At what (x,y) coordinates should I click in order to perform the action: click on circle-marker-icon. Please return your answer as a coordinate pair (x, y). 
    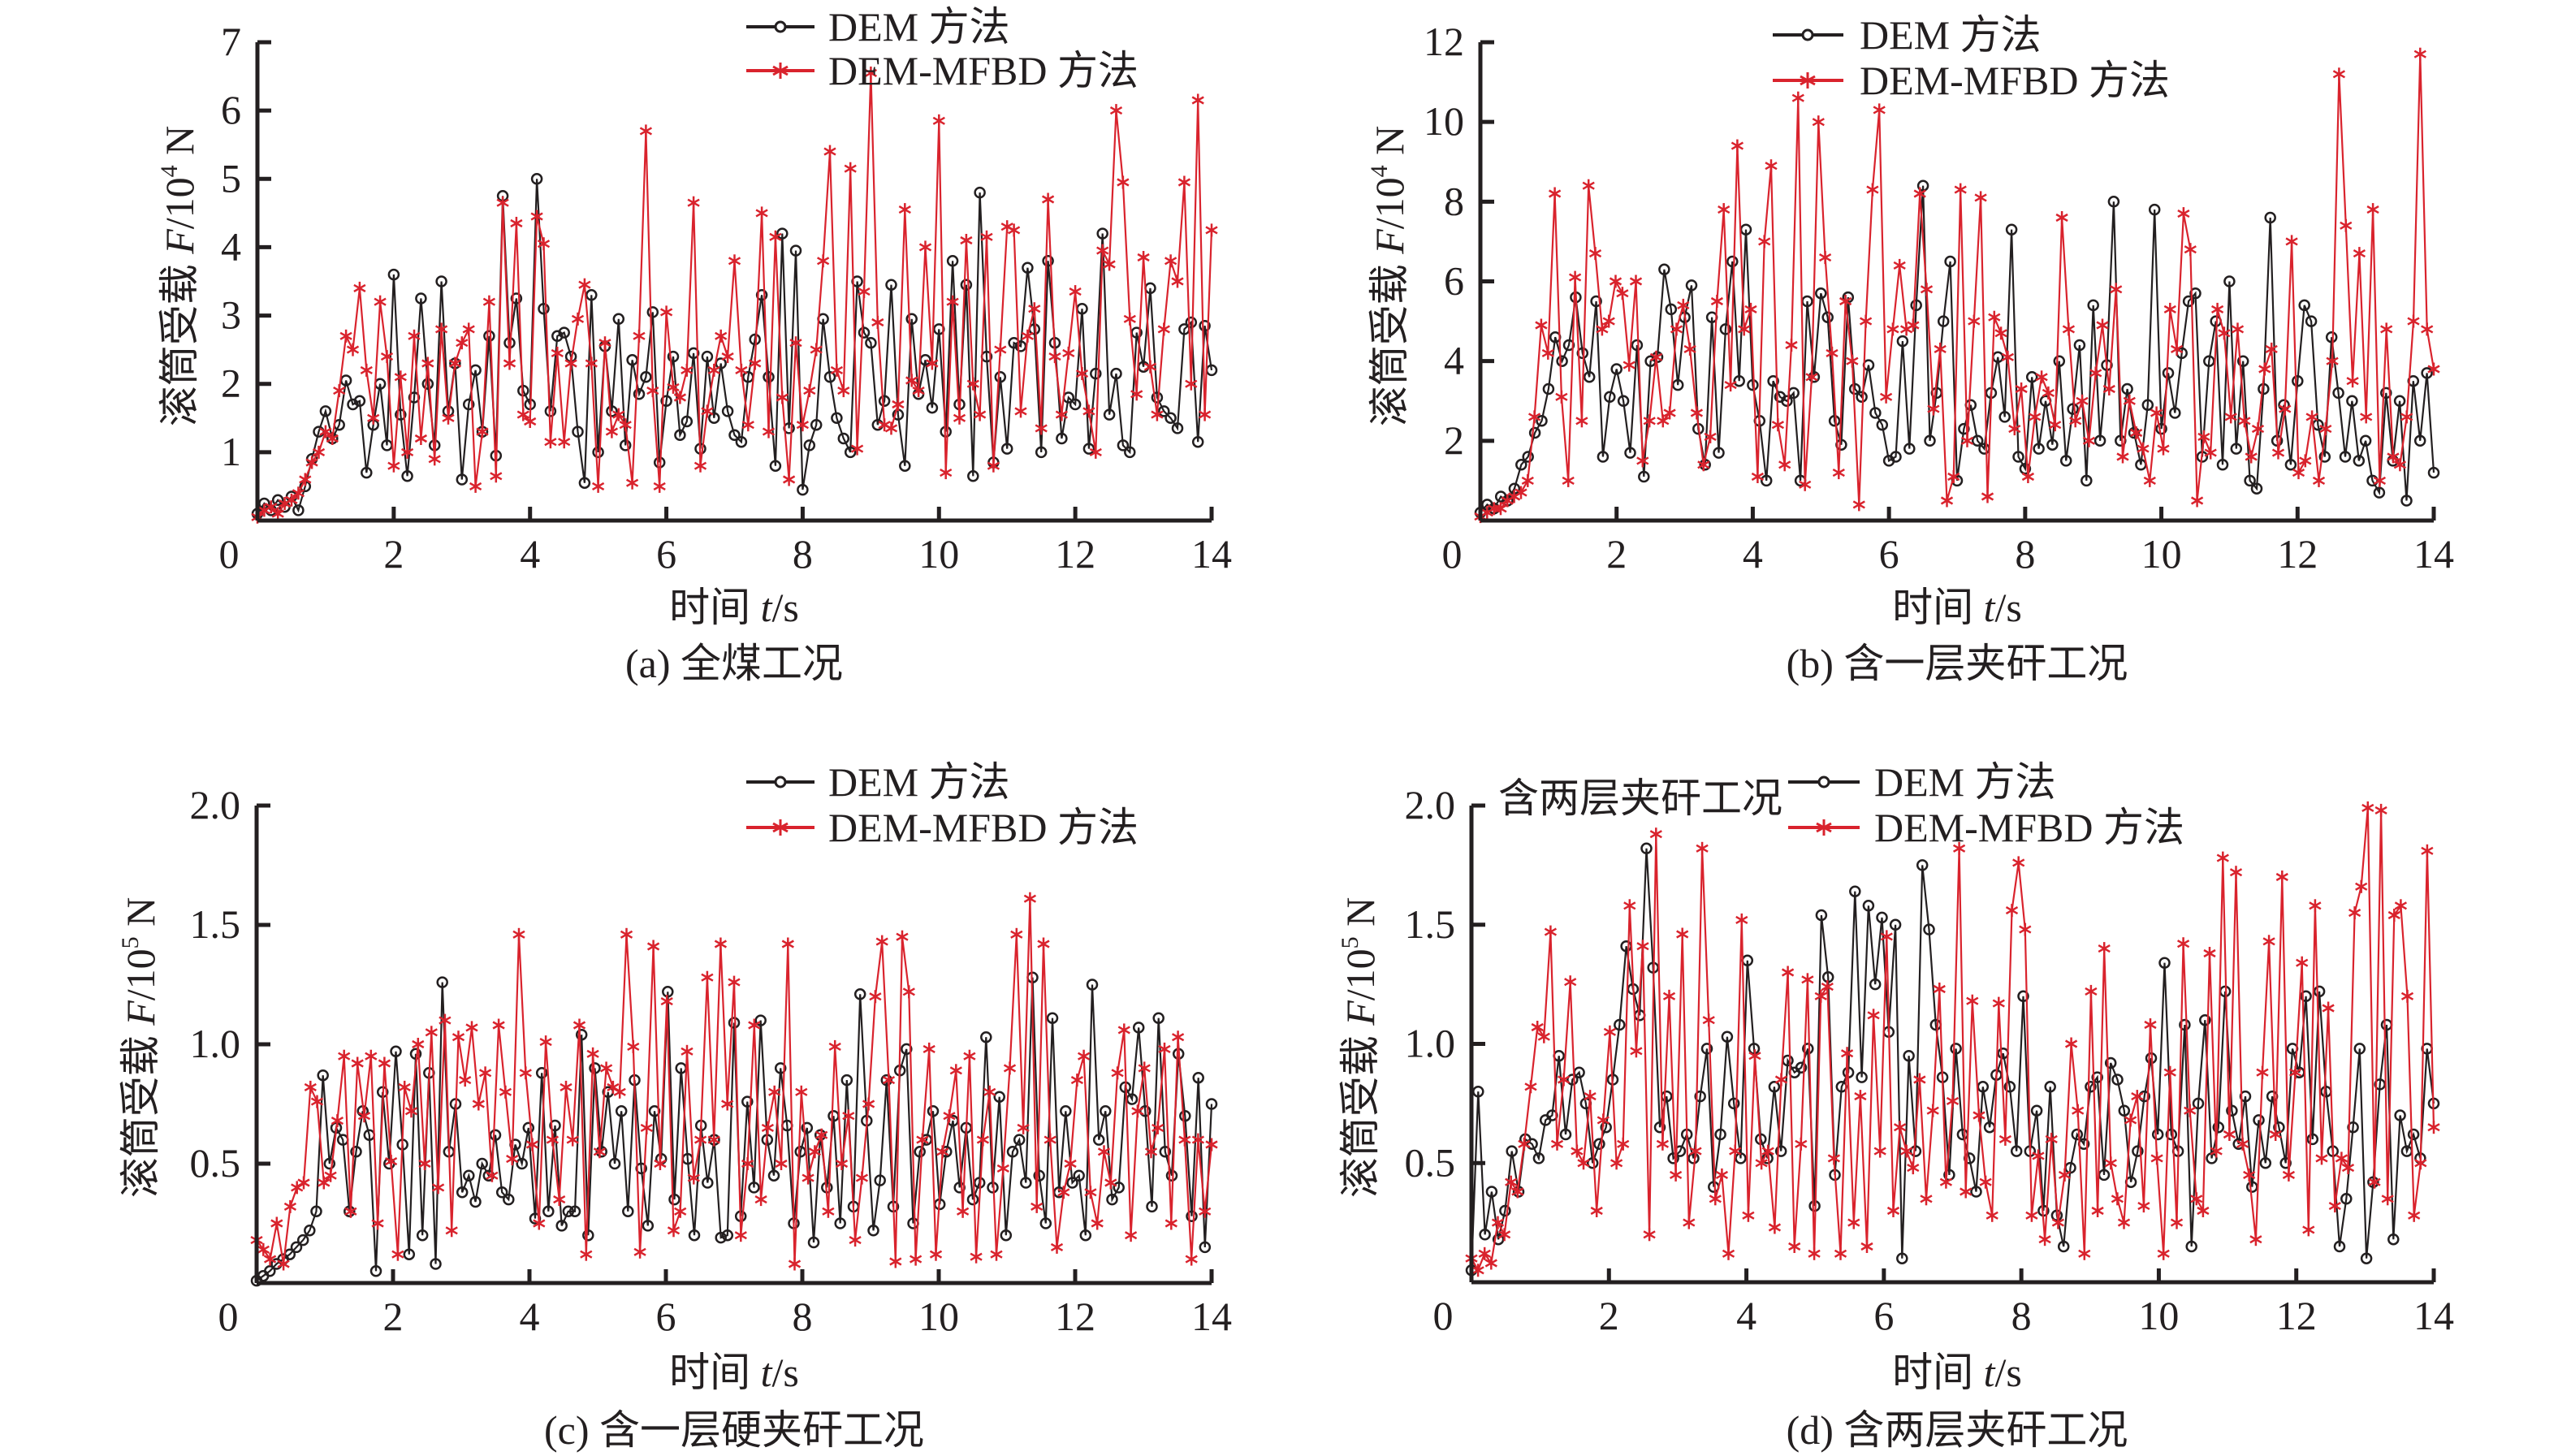
    Looking at the image, I should click on (780, 782).